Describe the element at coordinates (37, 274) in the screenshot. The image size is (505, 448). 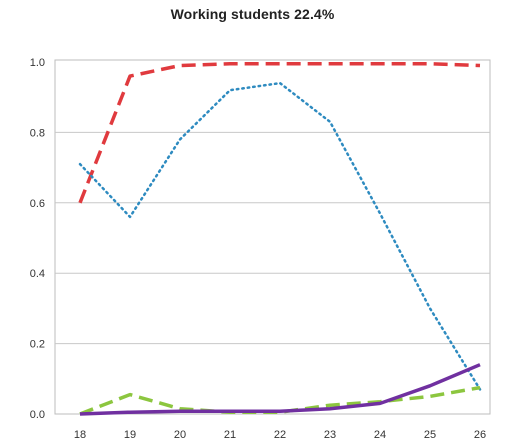
I see `y-tick-label: 0.4` at that location.